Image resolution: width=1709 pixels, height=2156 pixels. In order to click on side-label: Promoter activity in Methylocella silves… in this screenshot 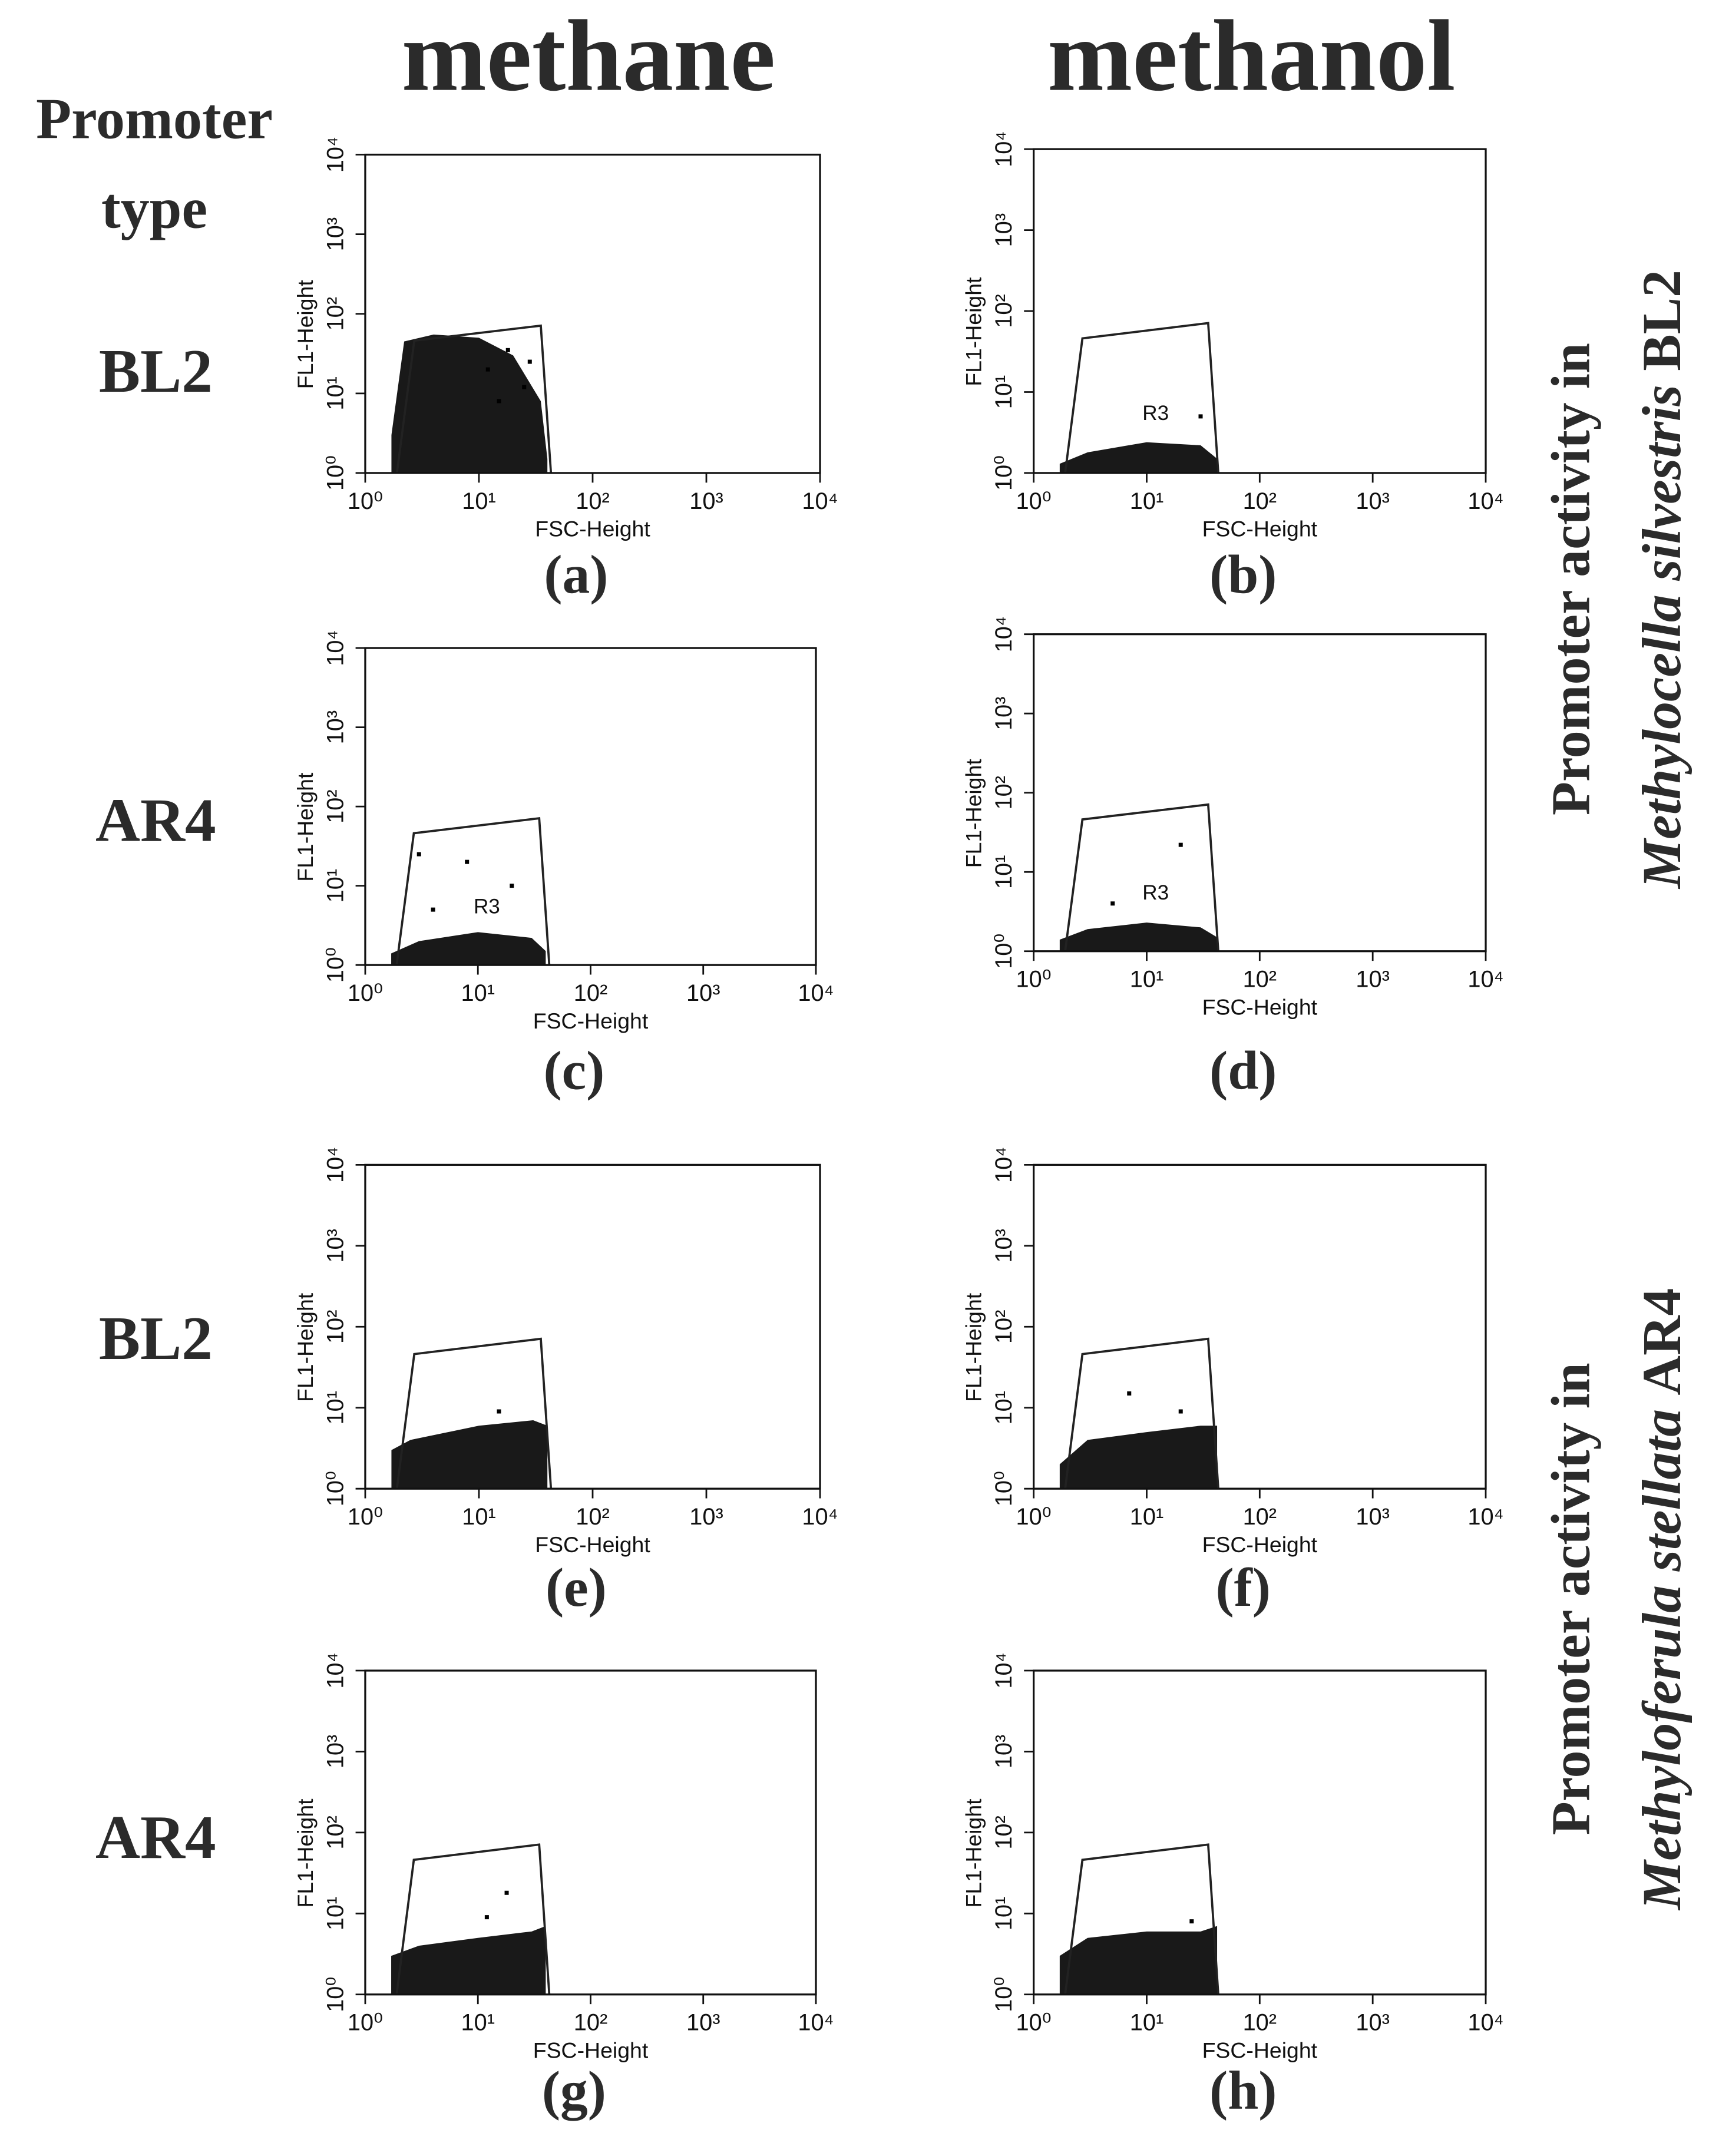, I will do `click(1616, 579)`.